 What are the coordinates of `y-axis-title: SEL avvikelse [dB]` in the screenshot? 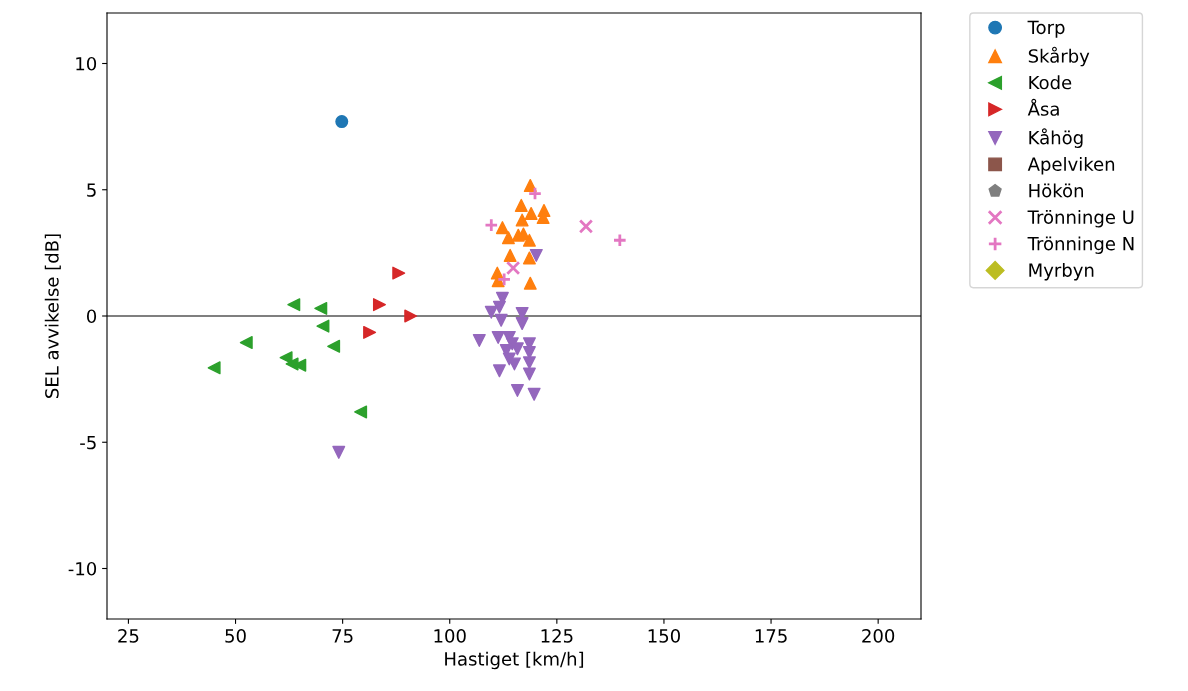 It's located at (52, 316).